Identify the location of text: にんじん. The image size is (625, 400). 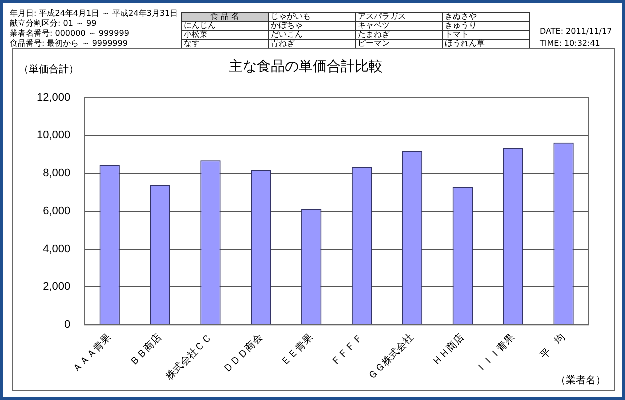
(225, 25).